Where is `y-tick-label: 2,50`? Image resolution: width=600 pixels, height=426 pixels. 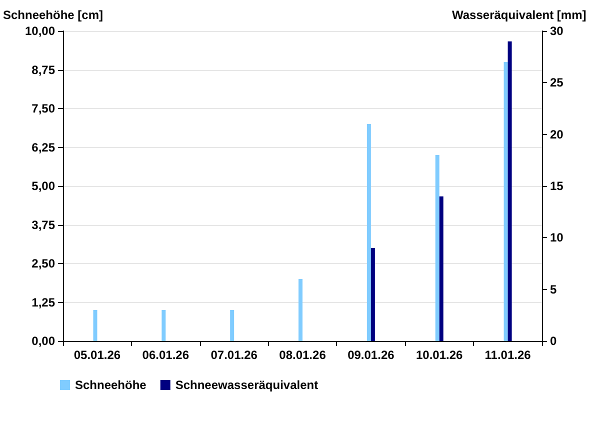
y-tick-label: 2,50 is located at coordinates (44, 263).